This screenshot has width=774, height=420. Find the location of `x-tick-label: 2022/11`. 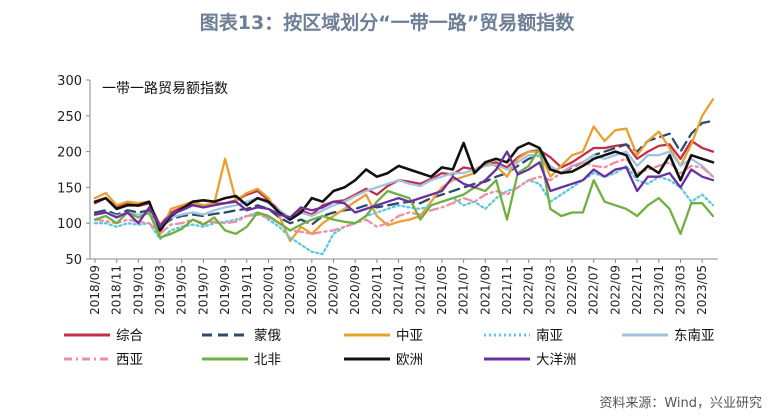

x-tick-label: 2022/11 is located at coordinates (637, 290).